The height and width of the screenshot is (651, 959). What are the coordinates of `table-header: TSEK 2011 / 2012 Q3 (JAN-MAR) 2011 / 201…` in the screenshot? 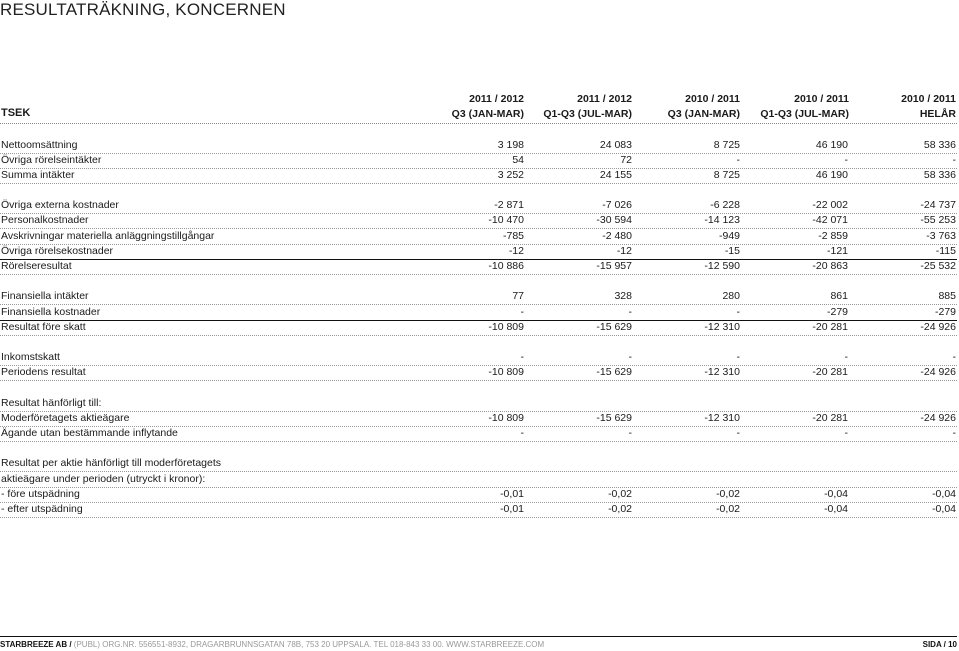 It's located at (478, 107).